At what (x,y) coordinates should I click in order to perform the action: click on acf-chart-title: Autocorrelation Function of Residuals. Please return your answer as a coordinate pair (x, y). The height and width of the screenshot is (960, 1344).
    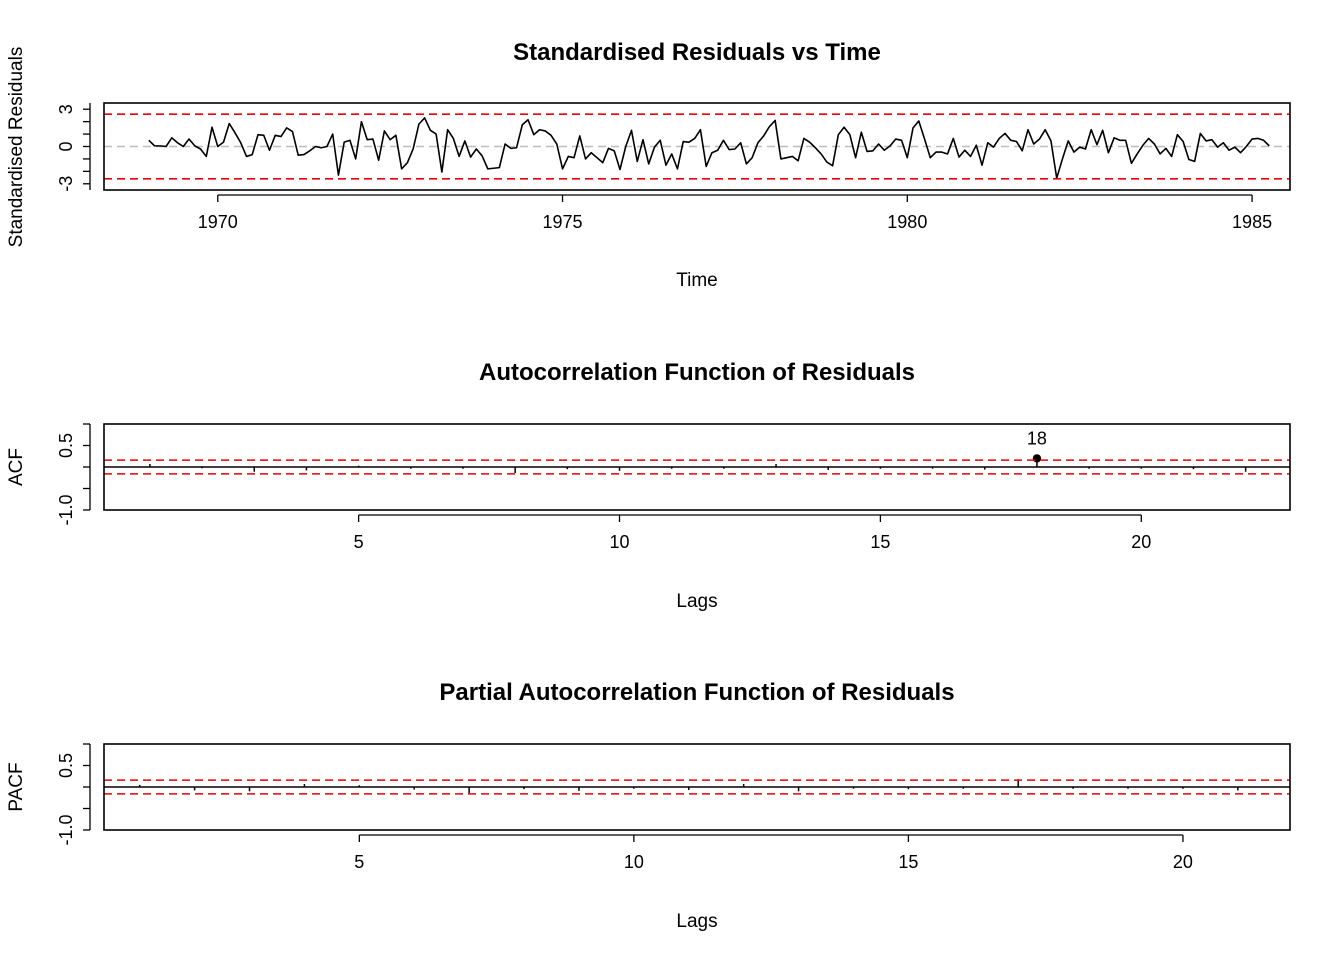
    Looking at the image, I should click on (697, 372).